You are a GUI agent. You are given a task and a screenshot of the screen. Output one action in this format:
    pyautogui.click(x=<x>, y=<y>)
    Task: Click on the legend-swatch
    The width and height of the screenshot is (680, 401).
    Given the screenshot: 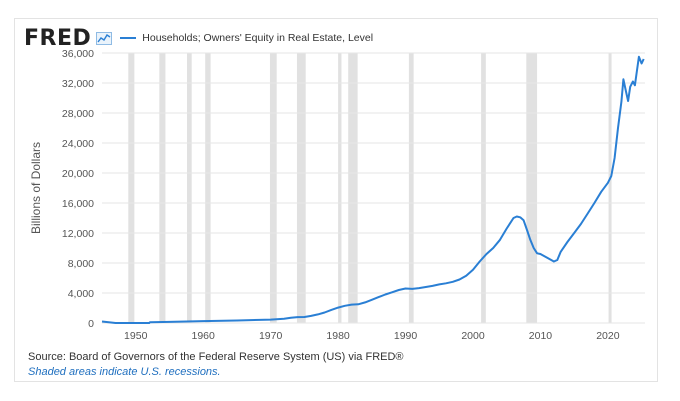 What is the action you would take?
    pyautogui.click(x=128, y=38)
    